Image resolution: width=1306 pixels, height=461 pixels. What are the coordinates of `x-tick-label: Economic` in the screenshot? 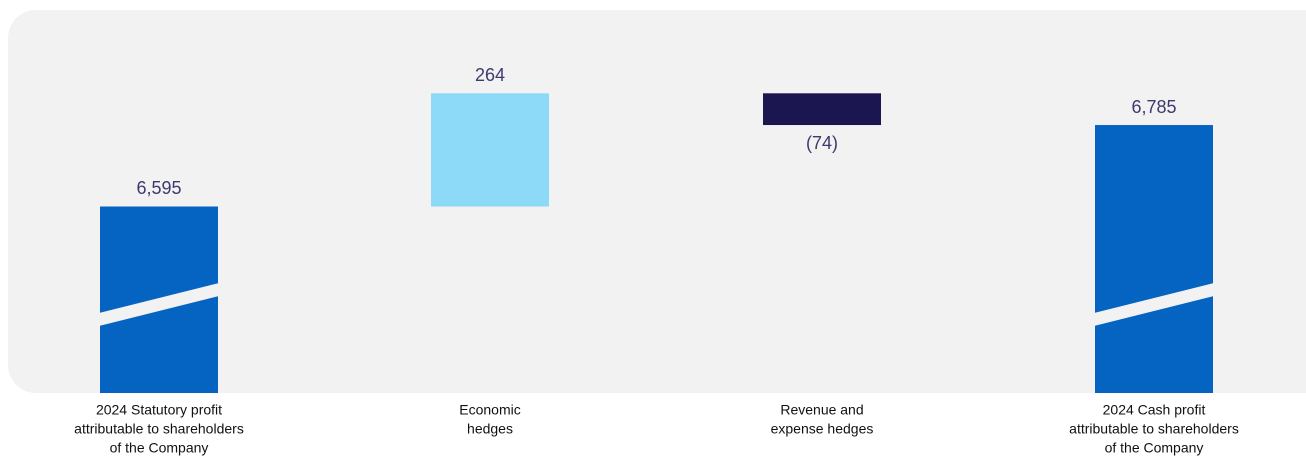 It's located at (489, 410).